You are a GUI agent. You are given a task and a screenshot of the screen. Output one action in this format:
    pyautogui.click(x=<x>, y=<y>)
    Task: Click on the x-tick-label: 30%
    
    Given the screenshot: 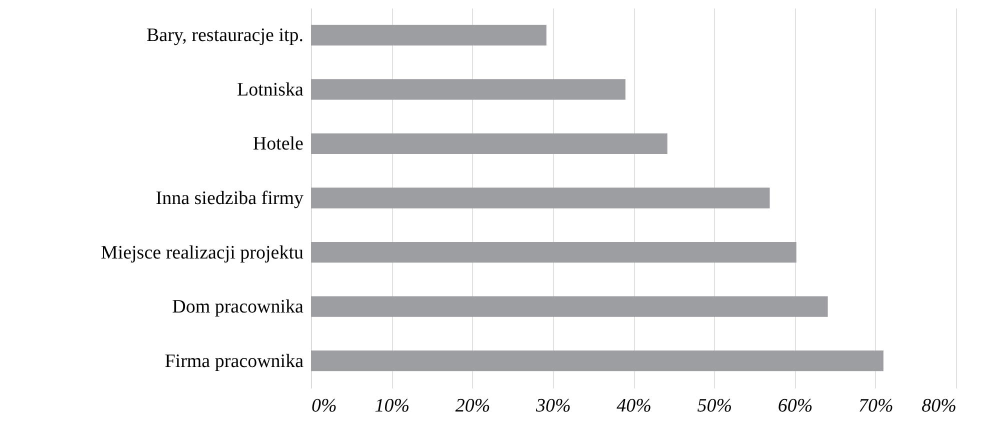 What is the action you would take?
    pyautogui.click(x=552, y=406)
    